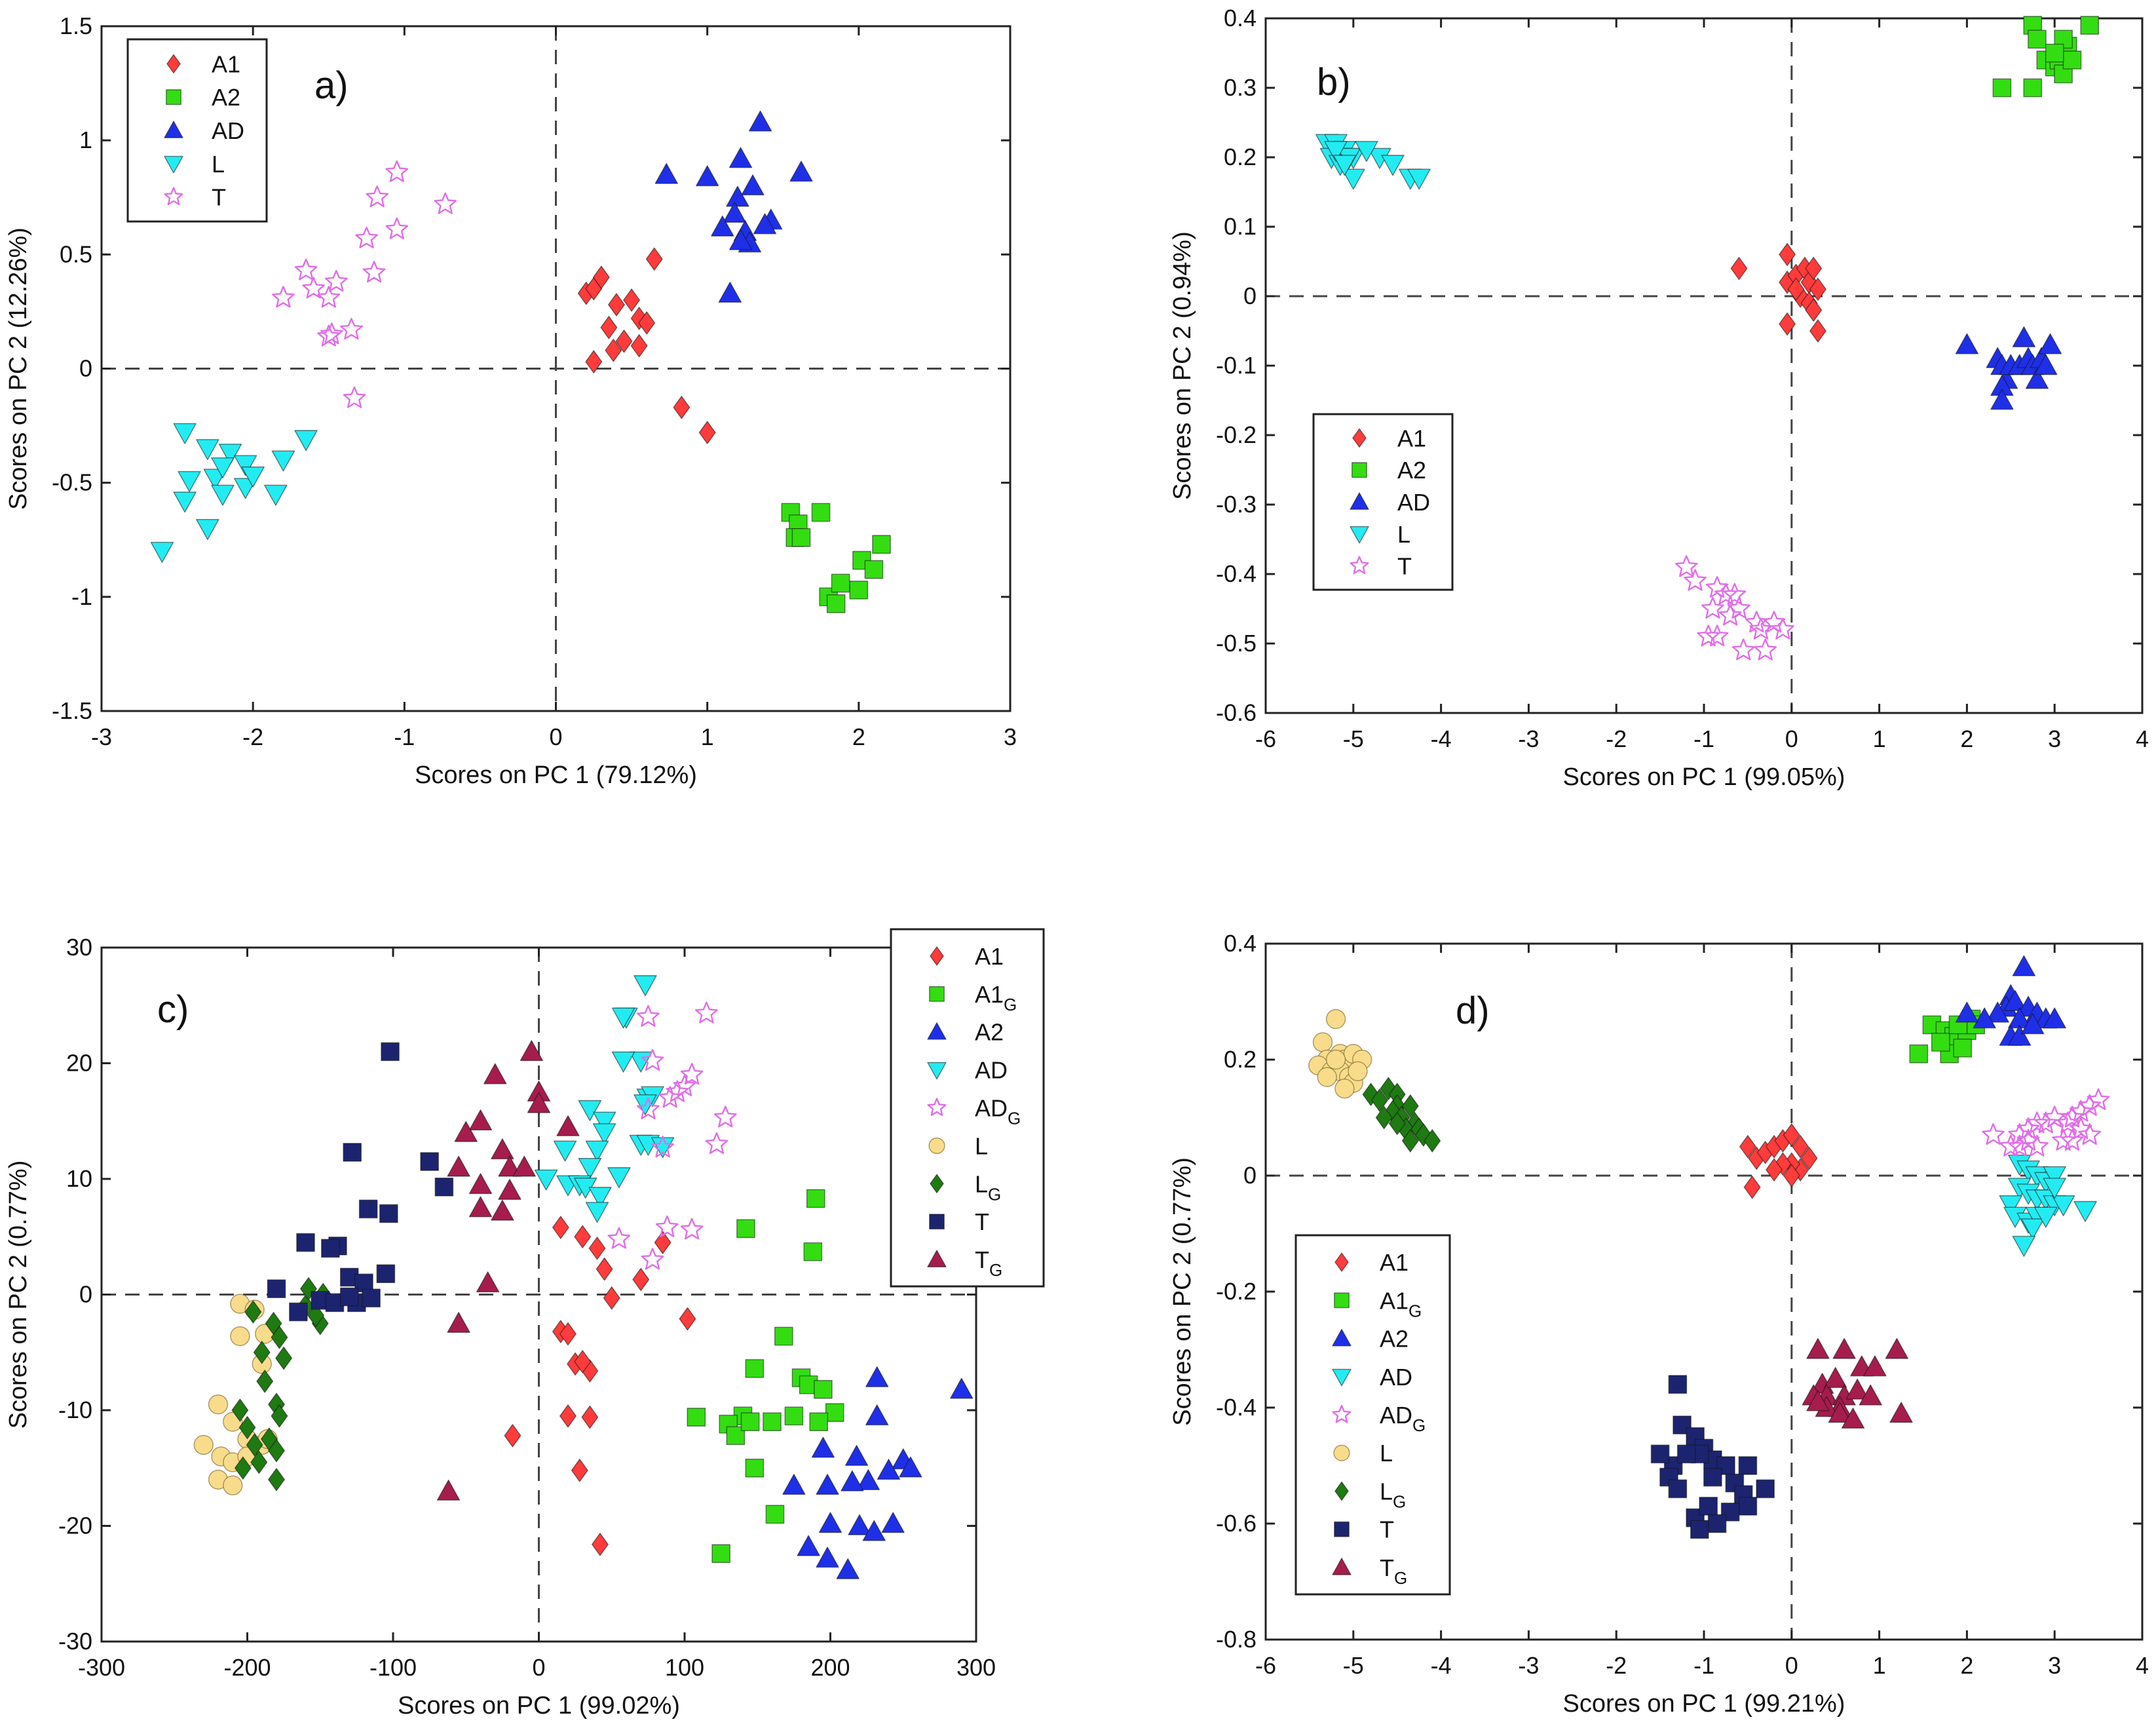 This screenshot has width=2156, height=1730. Describe the element at coordinates (252, 736) in the screenshot. I see `x-tick-label: -2` at that location.